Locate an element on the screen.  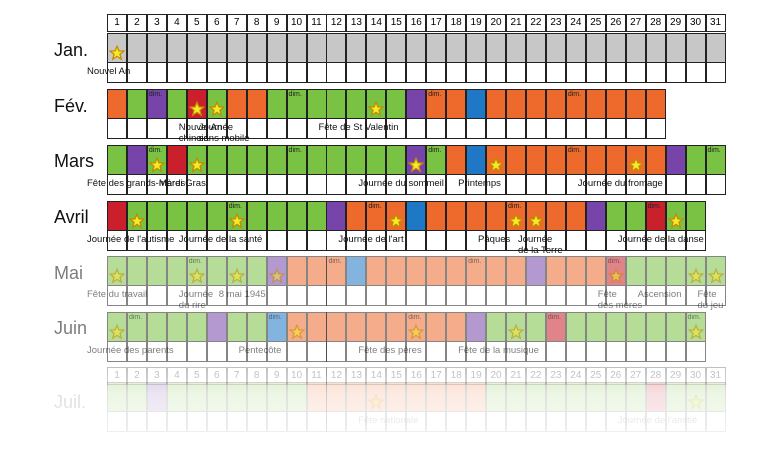
day-number-header: 2 is located at coordinates (136, 23).